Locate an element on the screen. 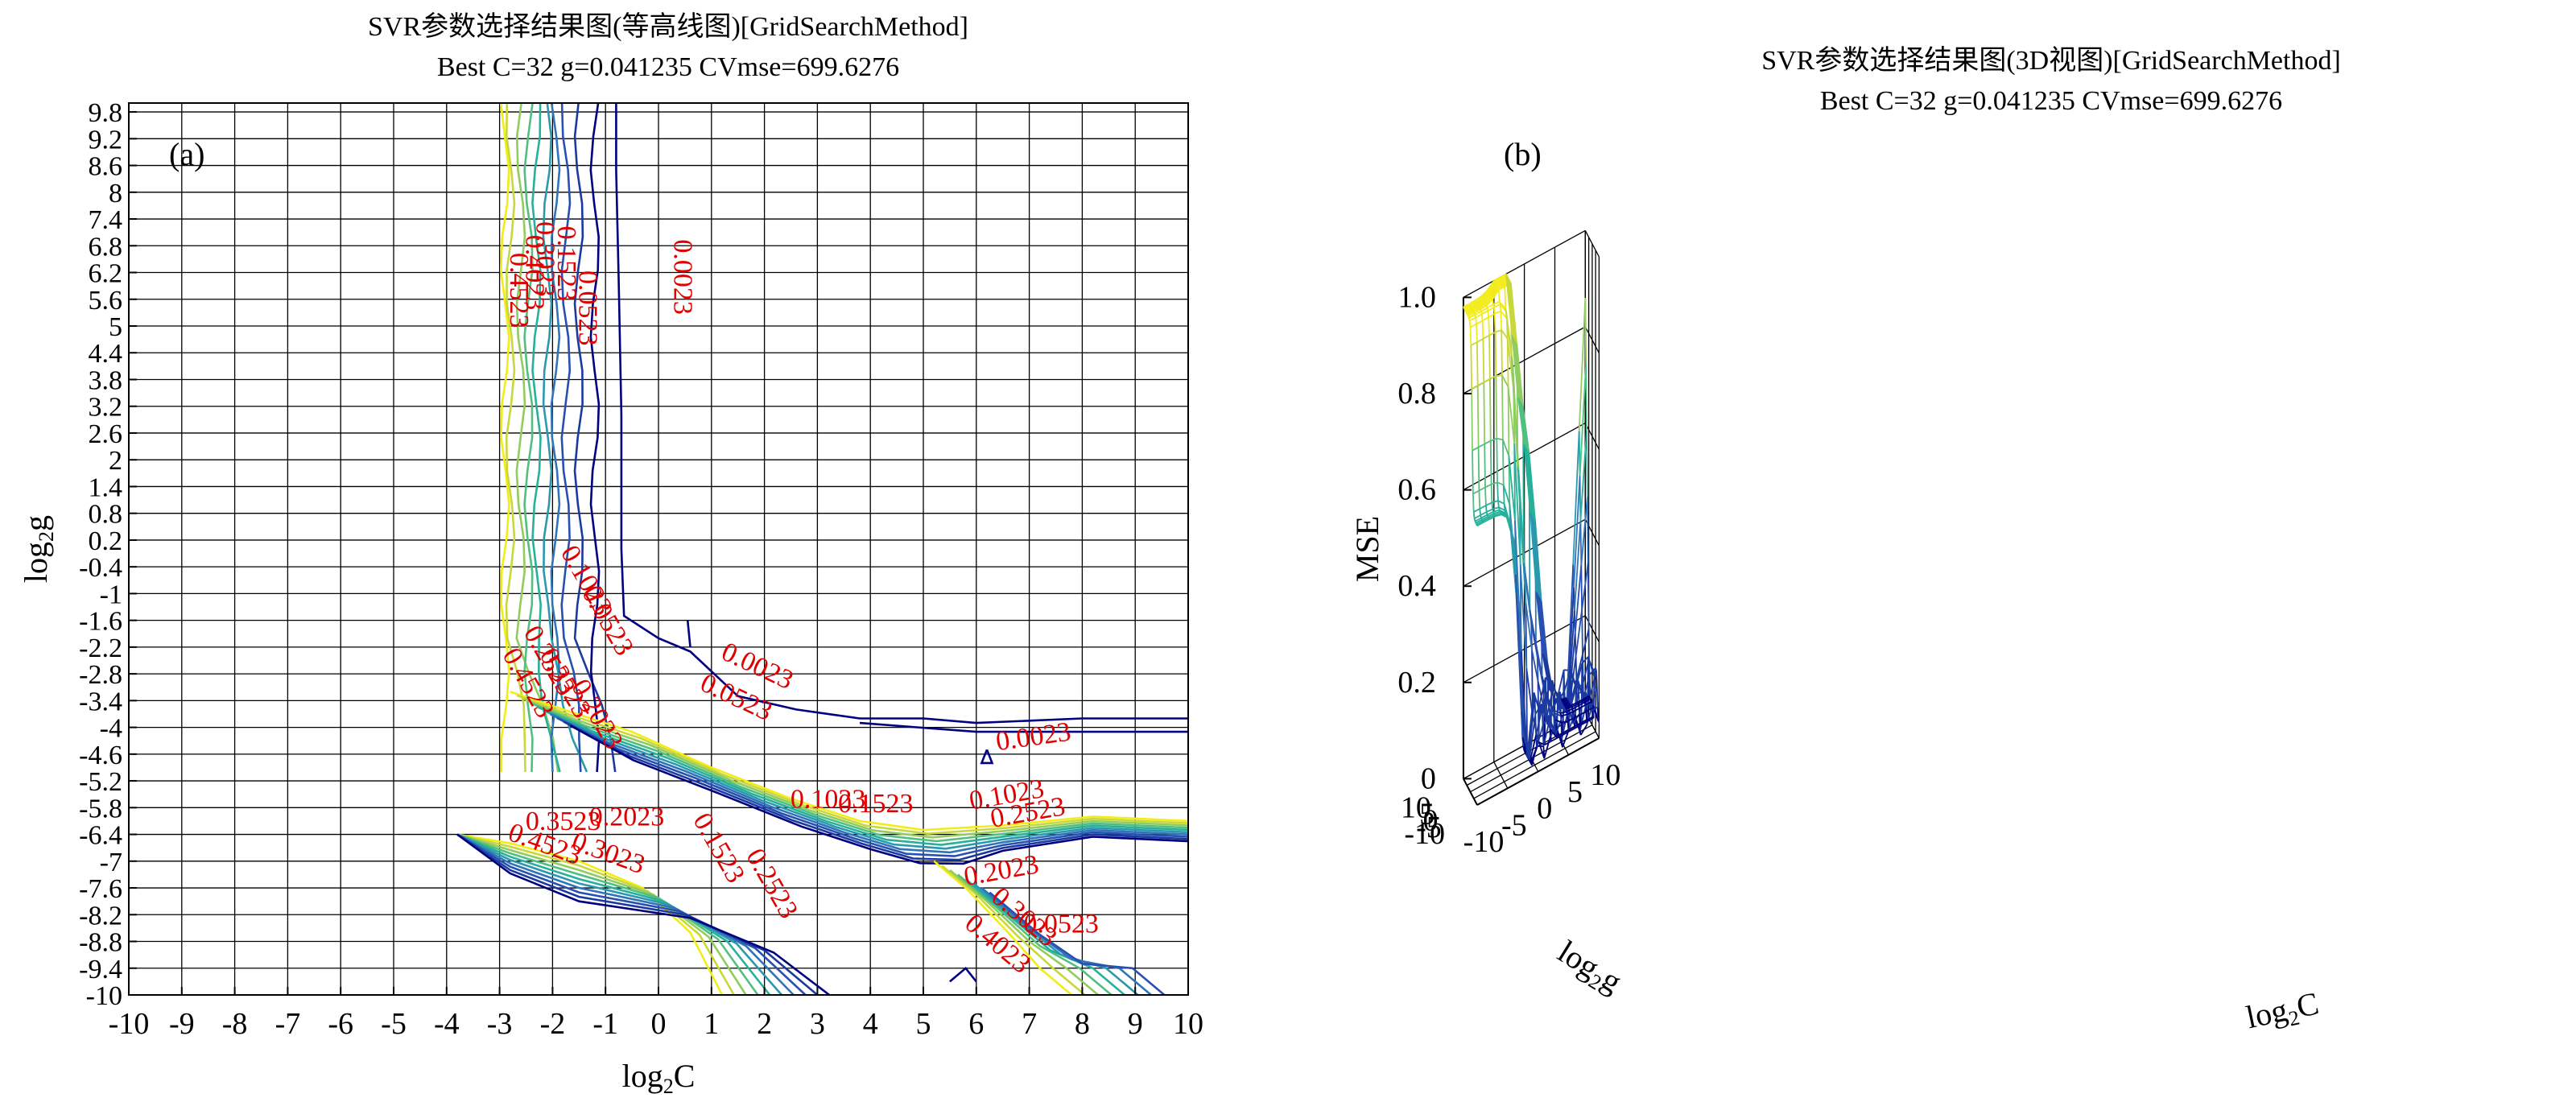 This screenshot has height=1102, width=2576. contour-y-tick-label: -8.8 is located at coordinates (100, 943).